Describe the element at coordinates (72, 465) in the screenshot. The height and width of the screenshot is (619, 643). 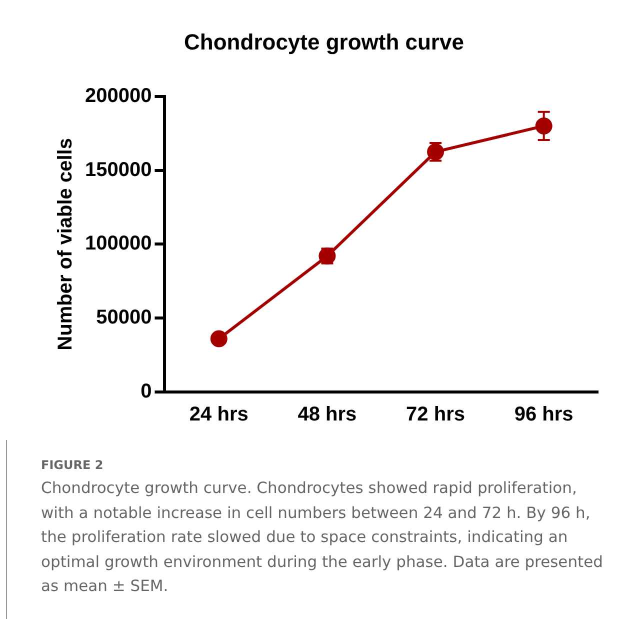
I see `caption: FIGURE 2` at that location.